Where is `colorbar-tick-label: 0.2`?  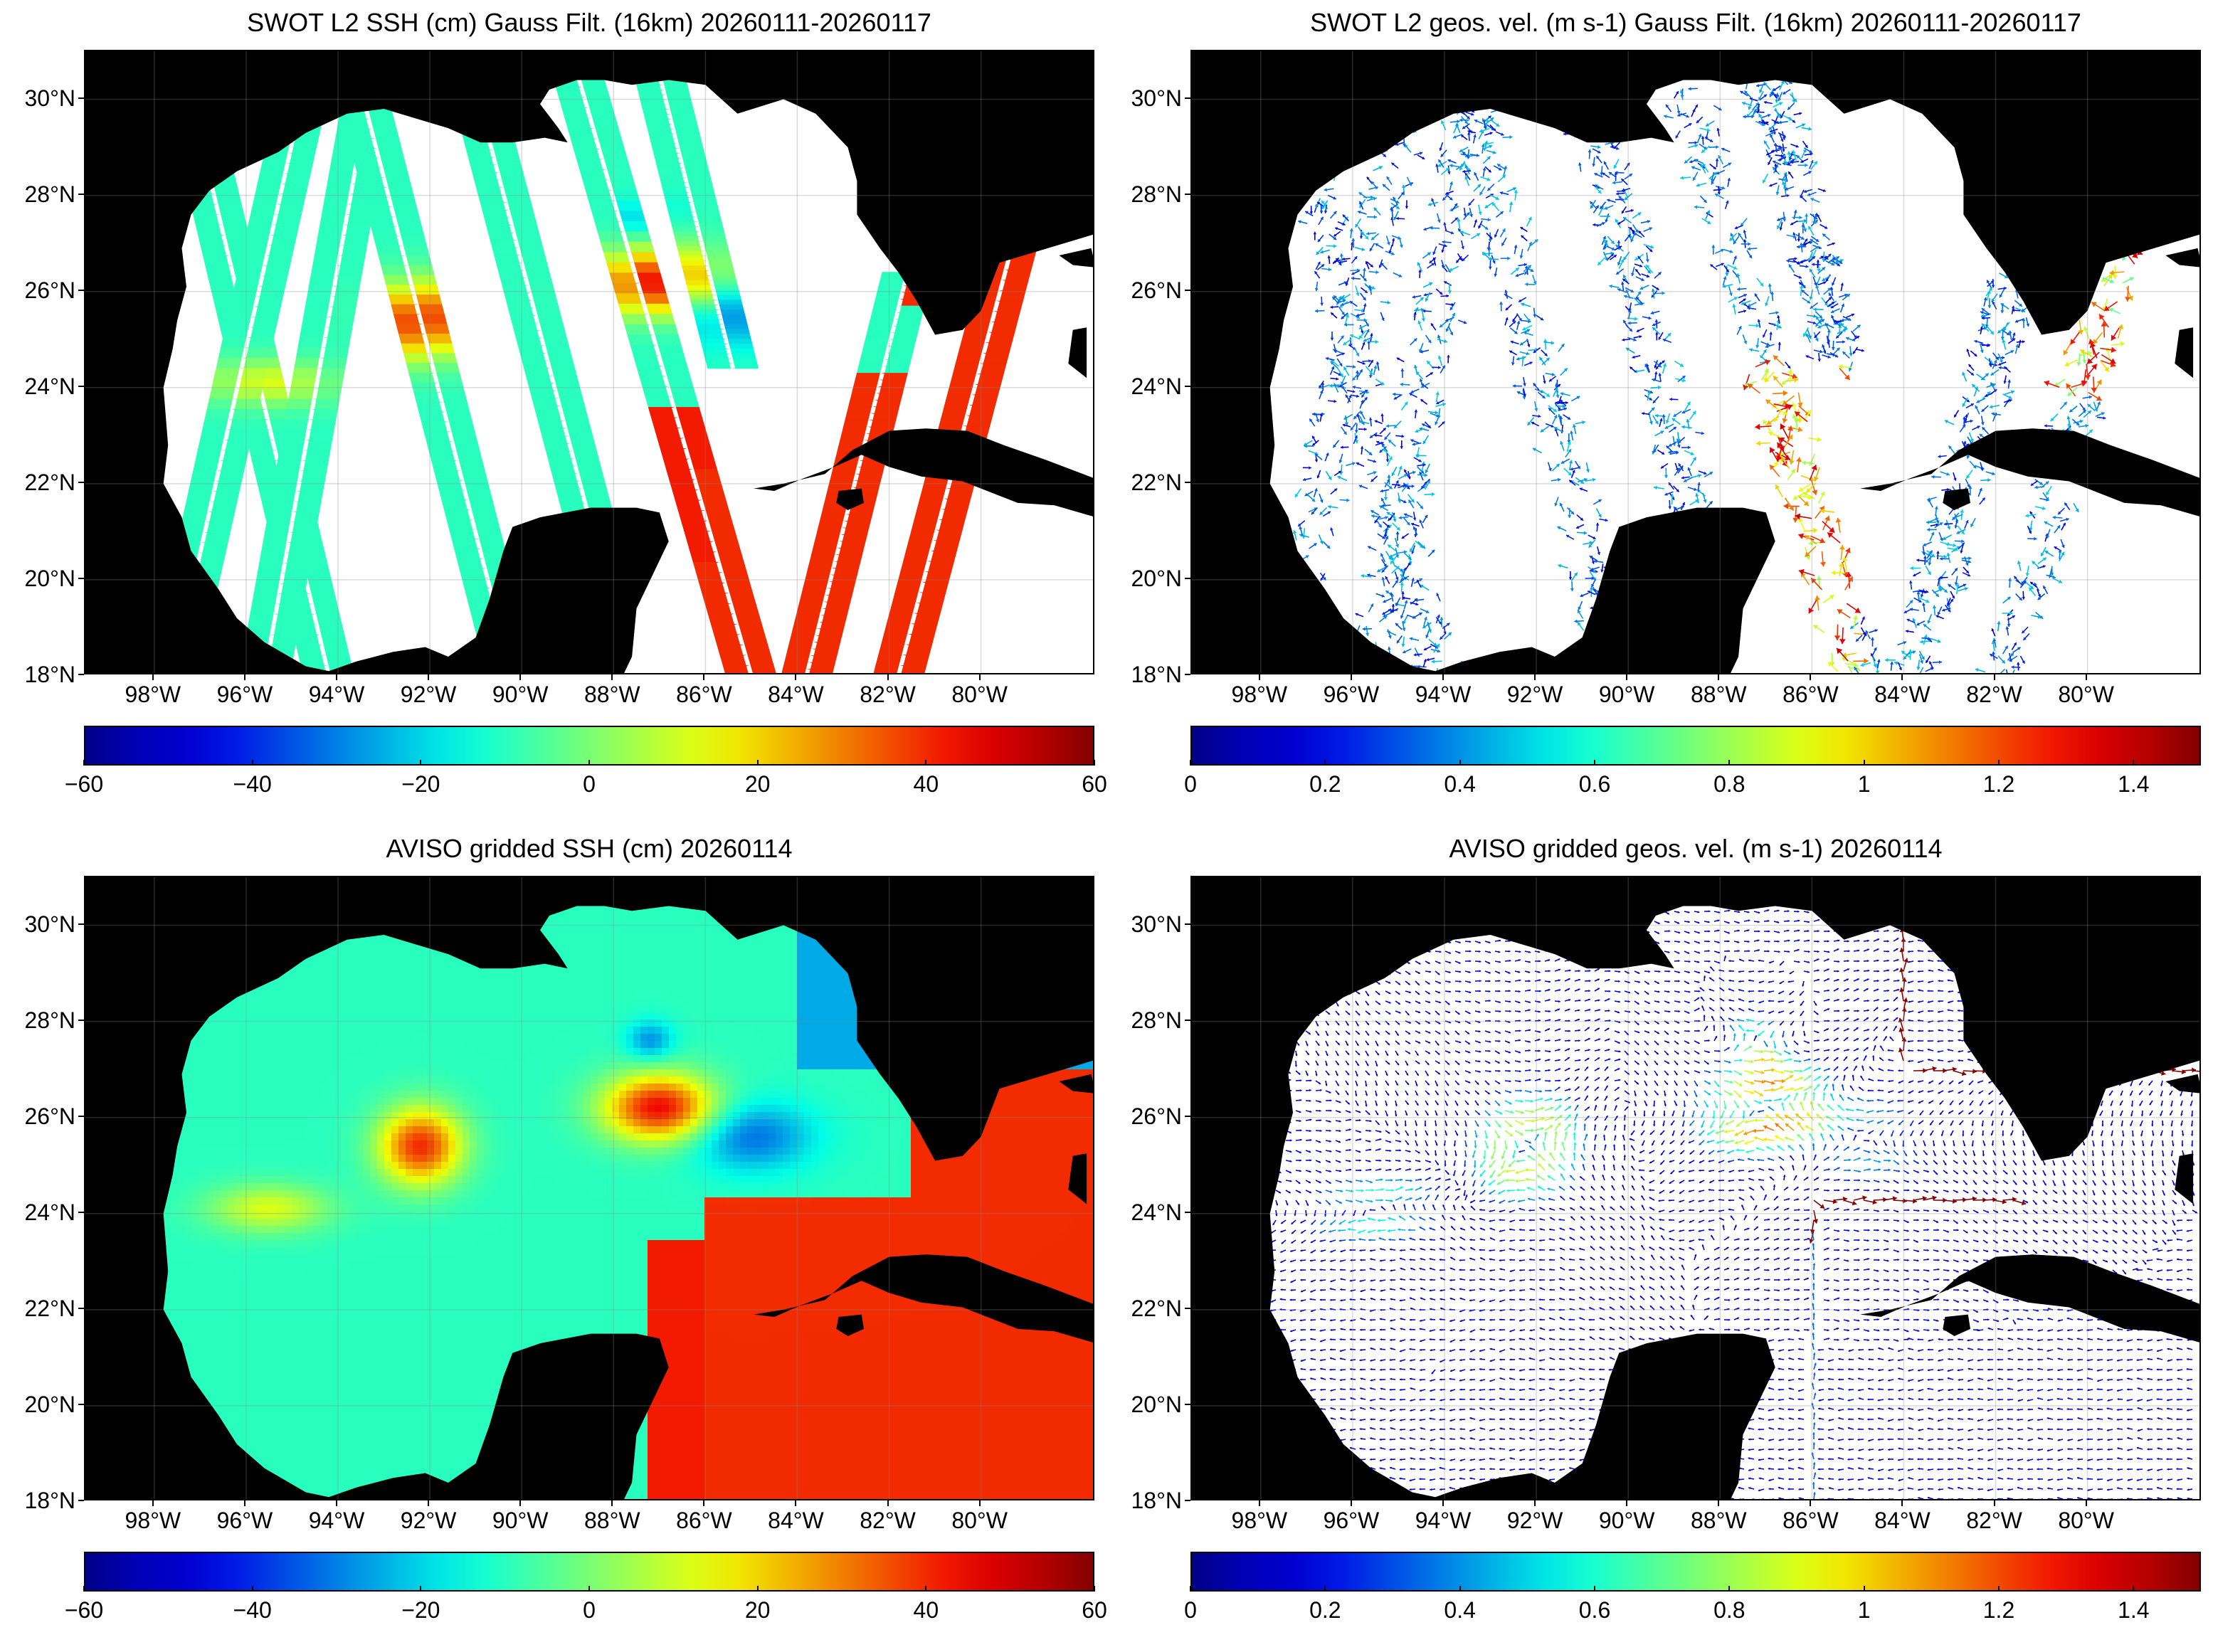 colorbar-tick-label: 0.2 is located at coordinates (1325, 1610).